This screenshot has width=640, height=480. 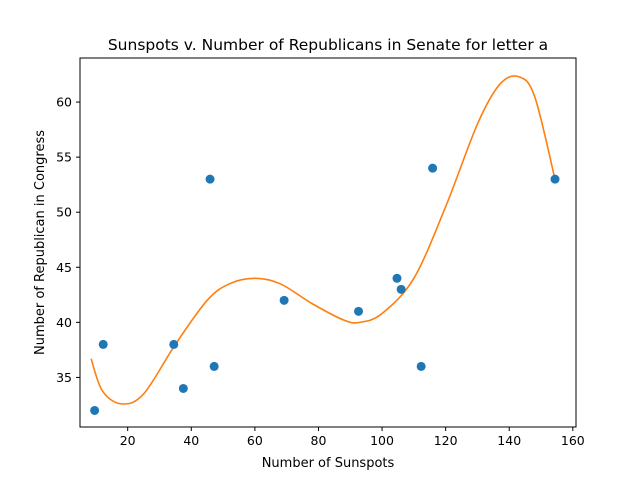 I want to click on y-tick-label: 50, so click(x=64, y=212).